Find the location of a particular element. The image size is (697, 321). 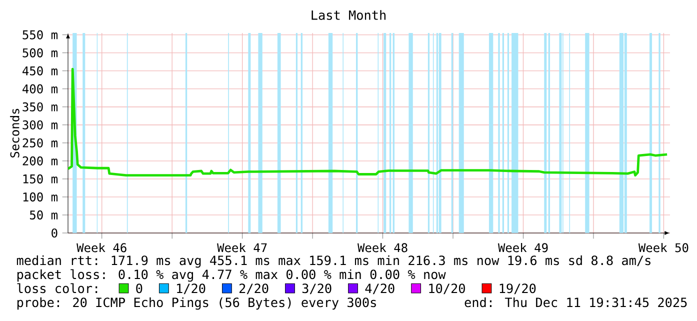

y-tick-label: 450 m is located at coordinates (40, 71).